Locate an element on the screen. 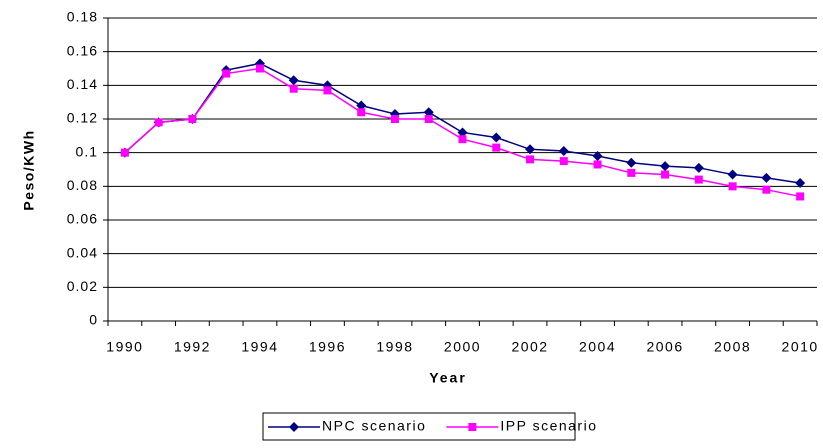  x-tick-label: 2002 is located at coordinates (529, 347).